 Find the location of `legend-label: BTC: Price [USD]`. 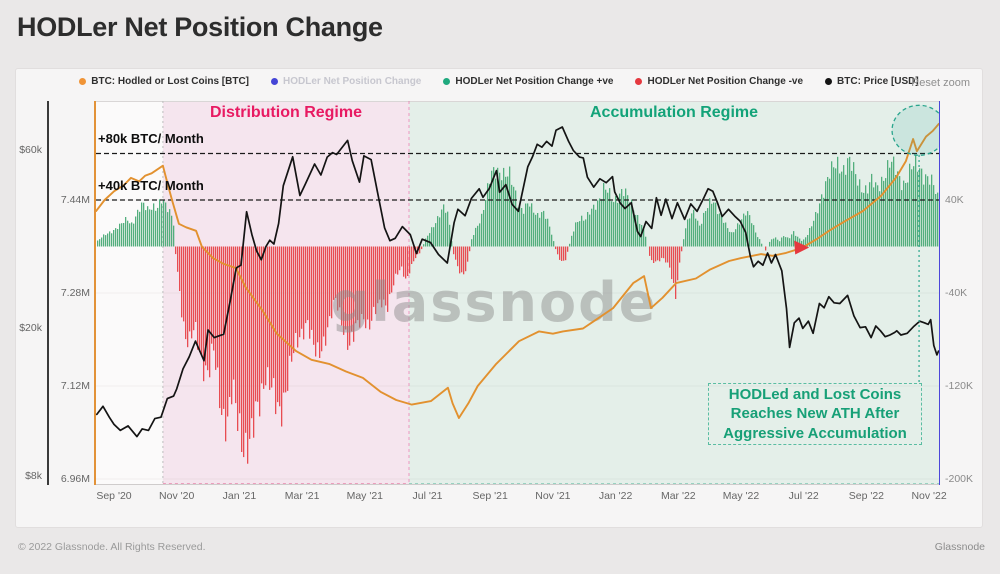

legend-label: BTC: Price [USD] is located at coordinates (878, 81).